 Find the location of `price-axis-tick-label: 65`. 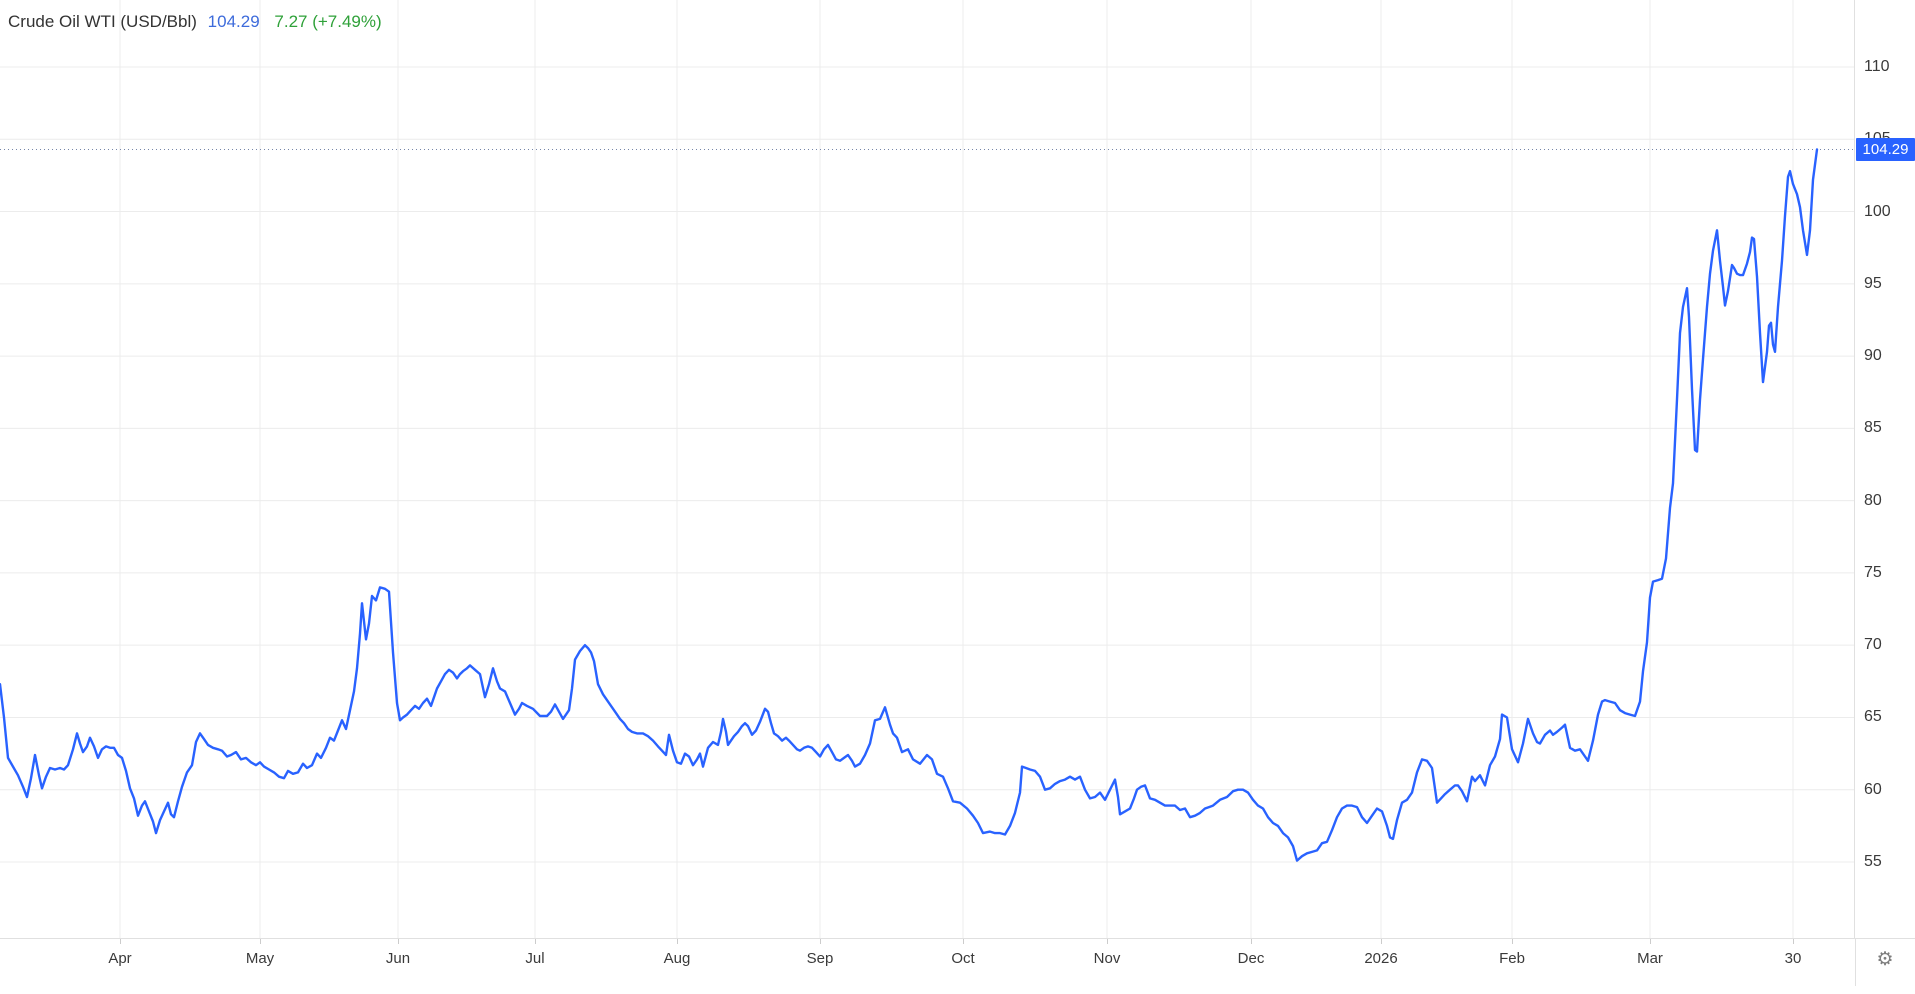

price-axis-tick-label: 65 is located at coordinates (1873, 717).